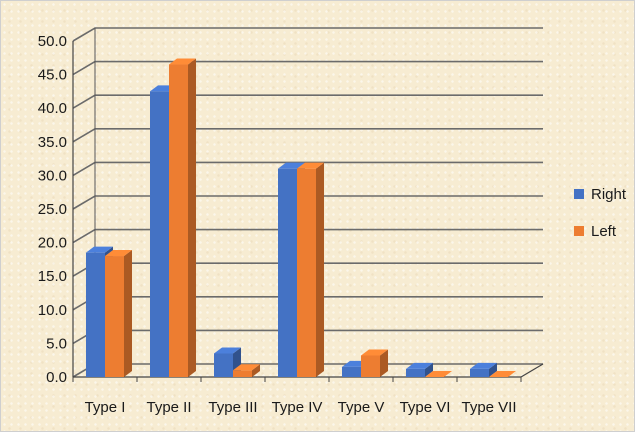  Describe the element at coordinates (105, 407) in the screenshot. I see `x-tick-label: Type I` at that location.